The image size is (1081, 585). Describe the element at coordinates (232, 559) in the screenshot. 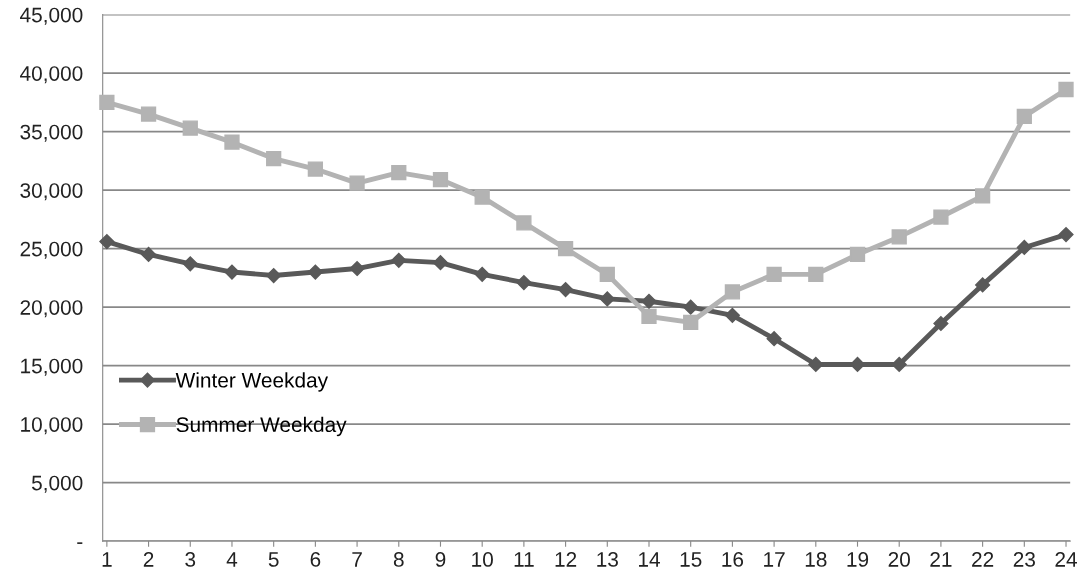

I see `x-tick-label: 4` at that location.